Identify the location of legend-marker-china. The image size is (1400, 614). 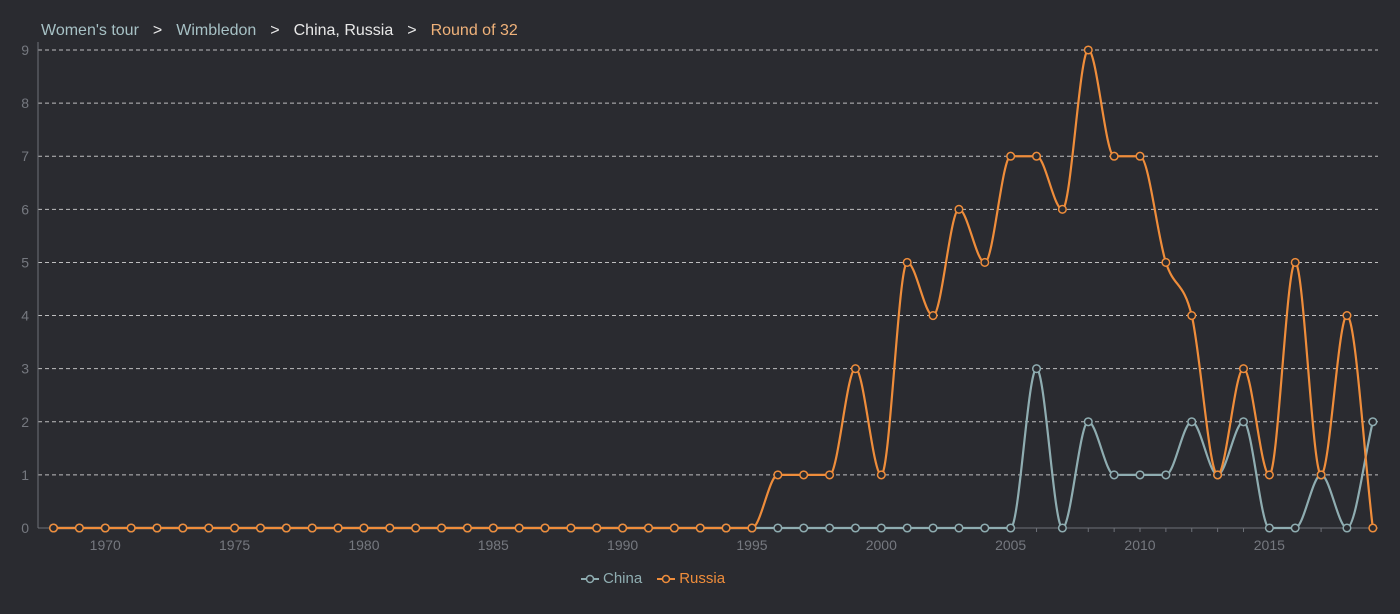
(590, 578).